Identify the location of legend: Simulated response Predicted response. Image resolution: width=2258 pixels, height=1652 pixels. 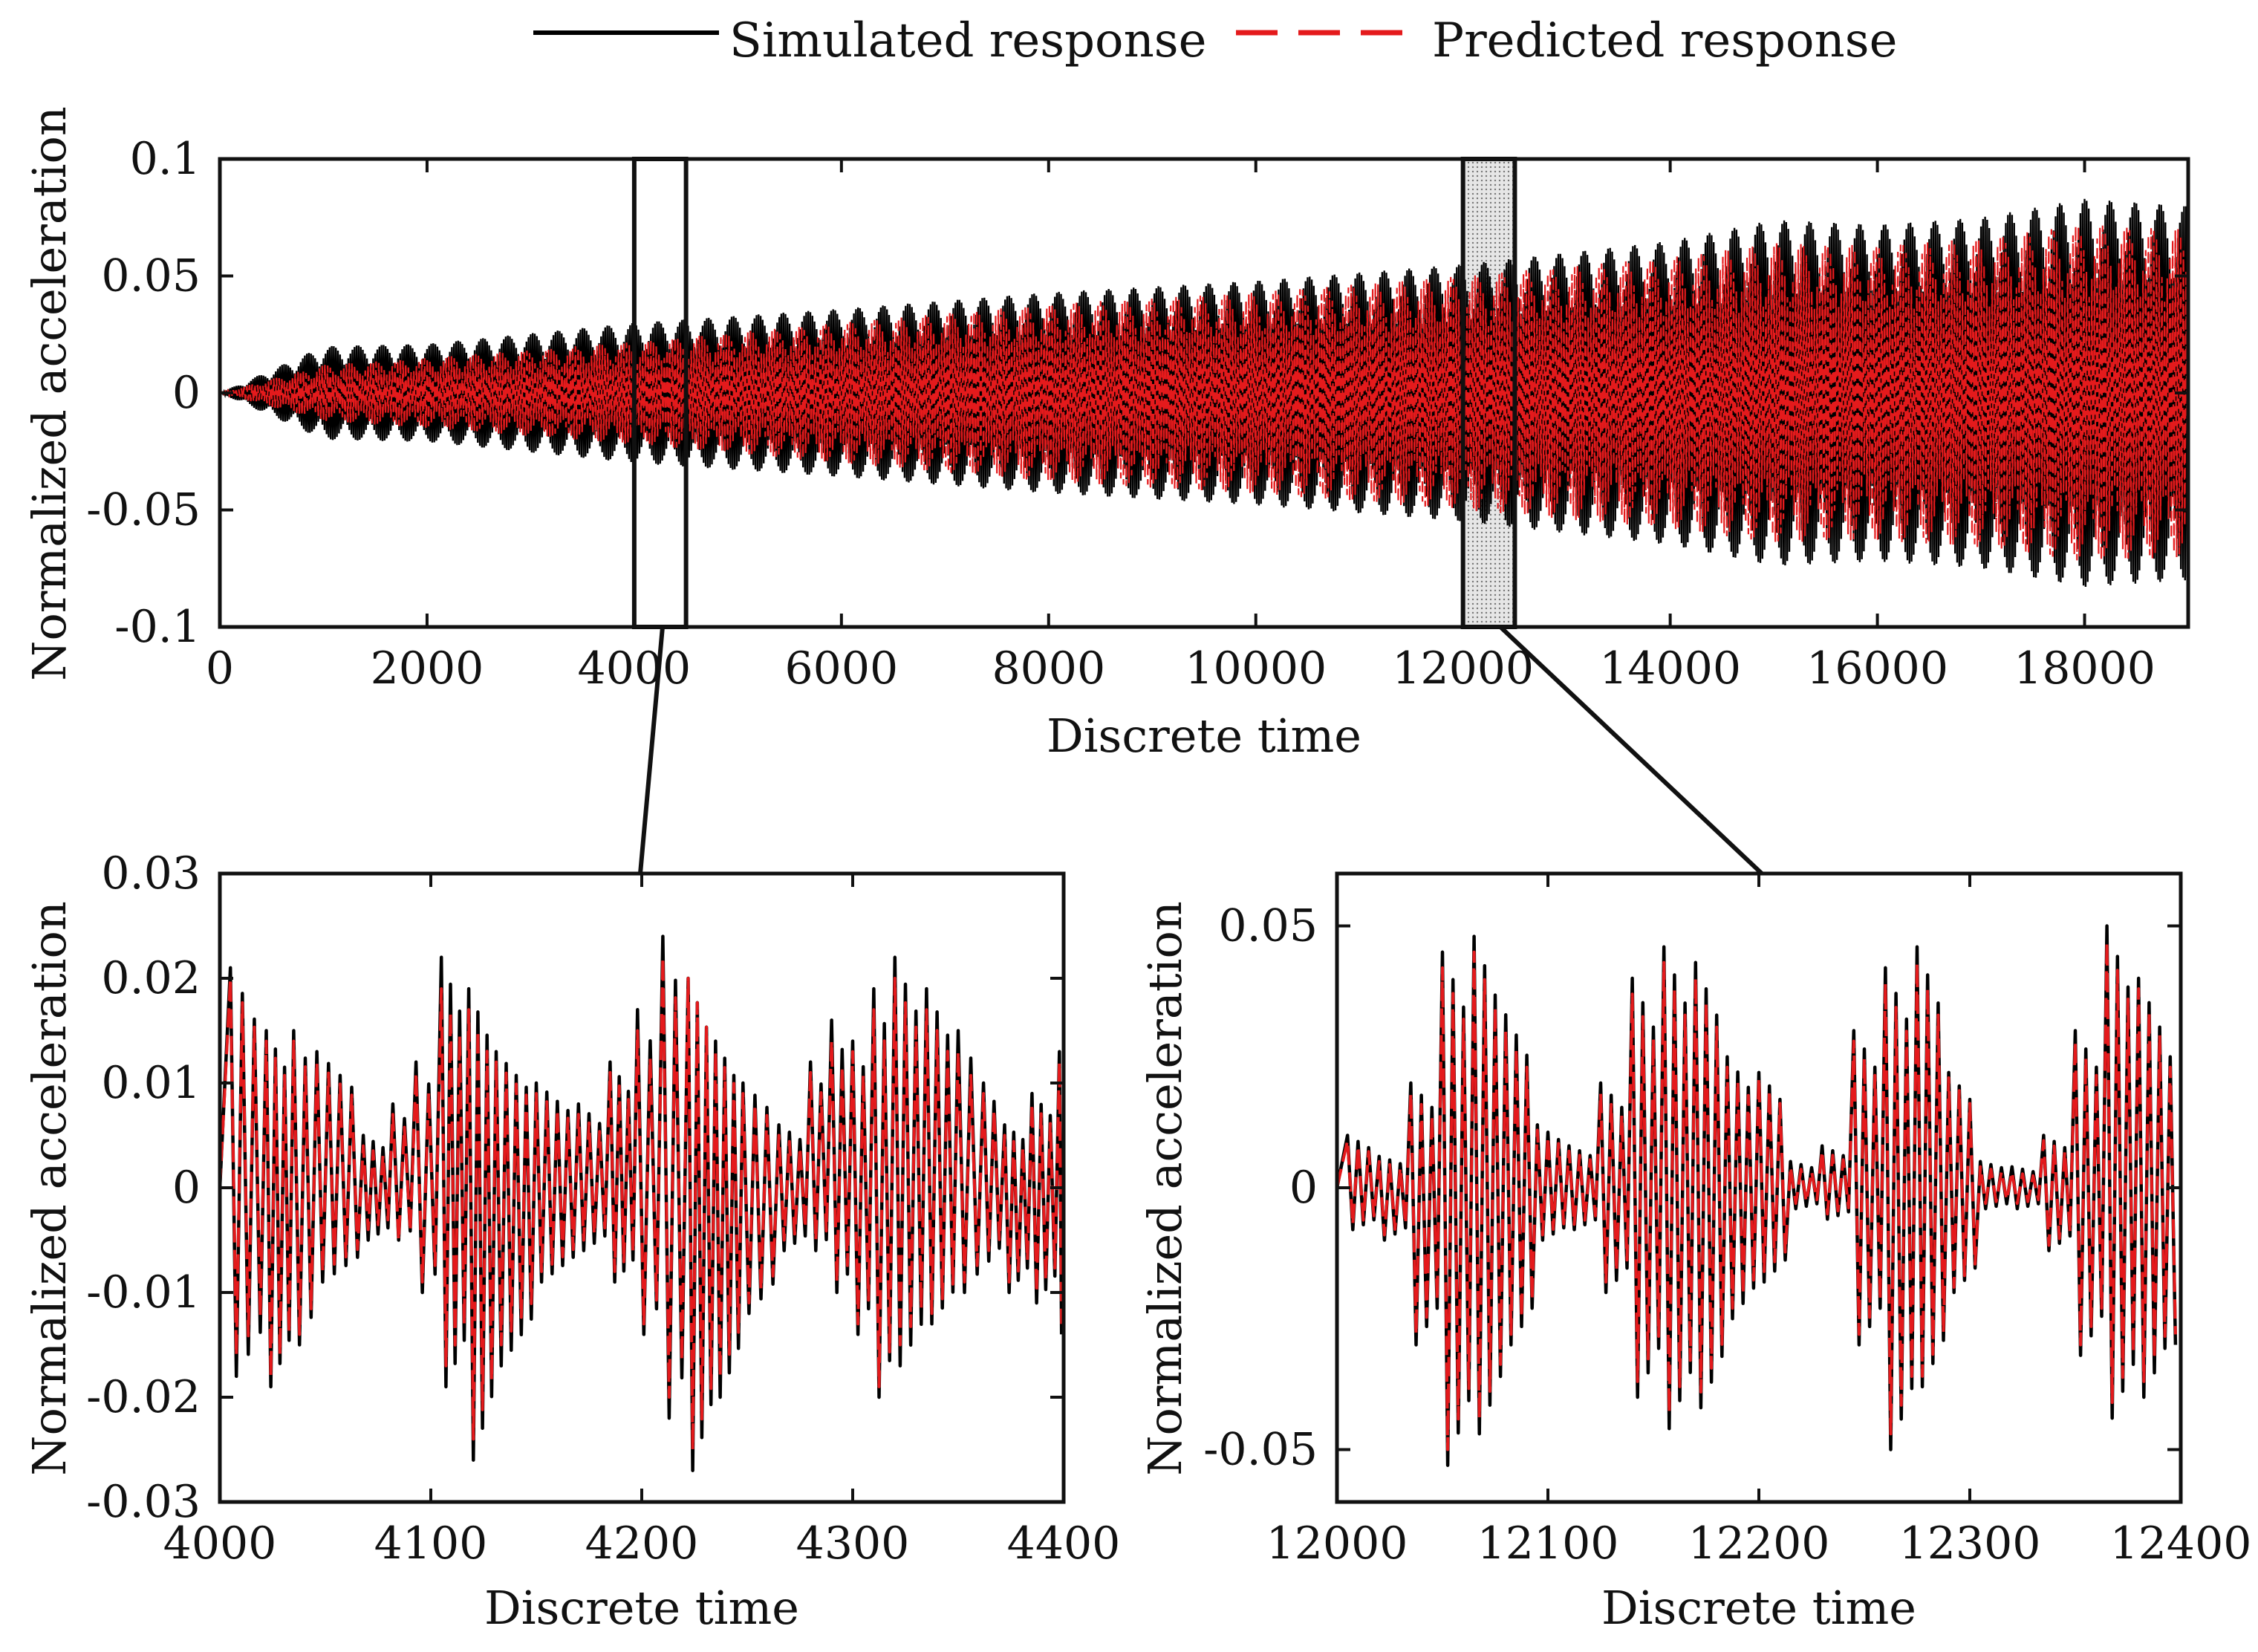
(1215, 41).